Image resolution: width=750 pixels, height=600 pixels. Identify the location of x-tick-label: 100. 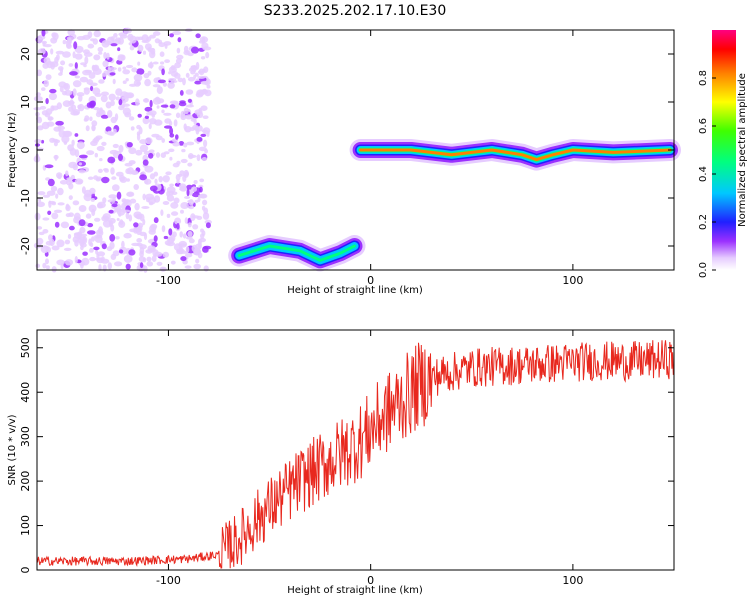
(572, 580).